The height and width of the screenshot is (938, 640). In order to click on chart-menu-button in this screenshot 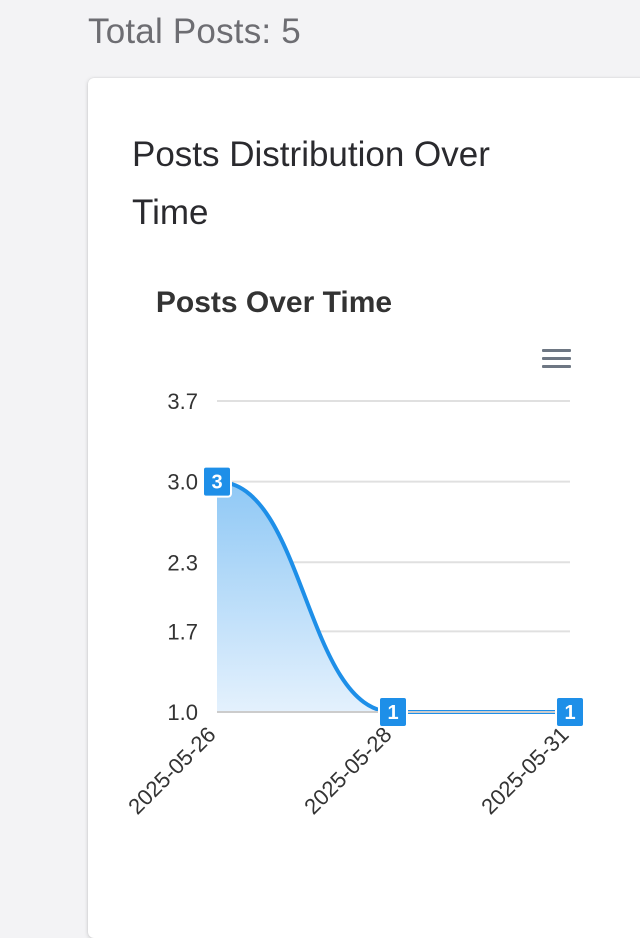, I will do `click(556, 358)`.